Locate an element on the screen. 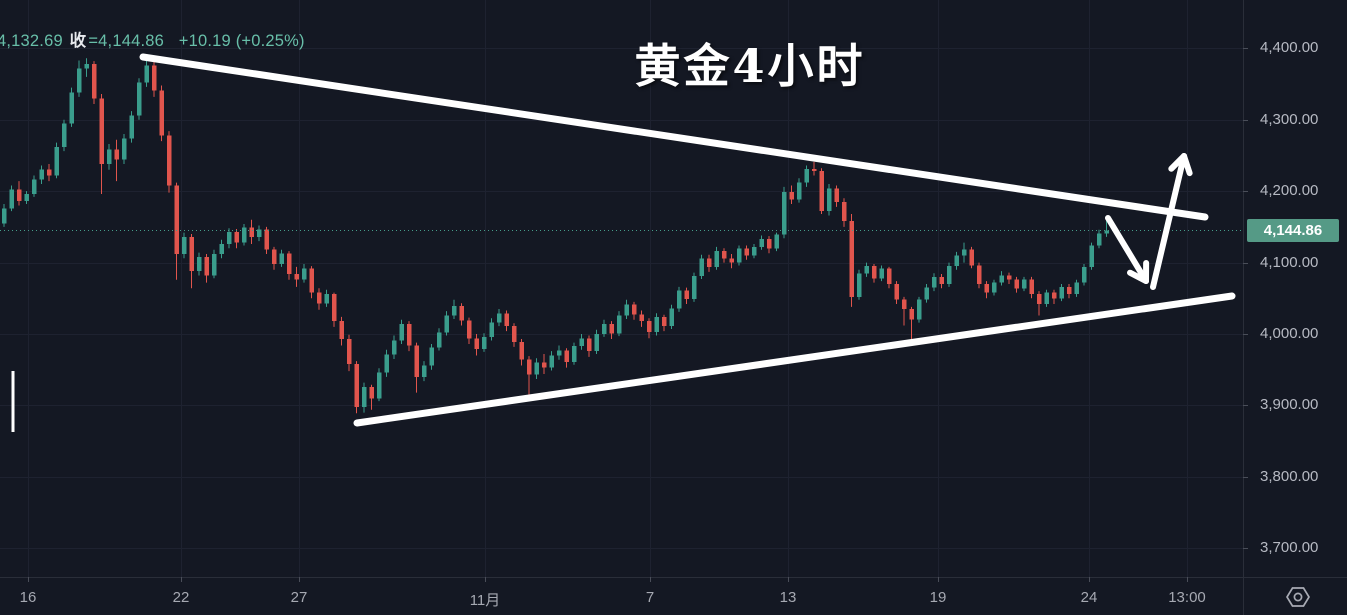 This screenshot has width=1347, height=615. ohlc-legend: 4,132.69 收 =4,144.86 +10.19 (+0.25%) is located at coordinates (153, 39).